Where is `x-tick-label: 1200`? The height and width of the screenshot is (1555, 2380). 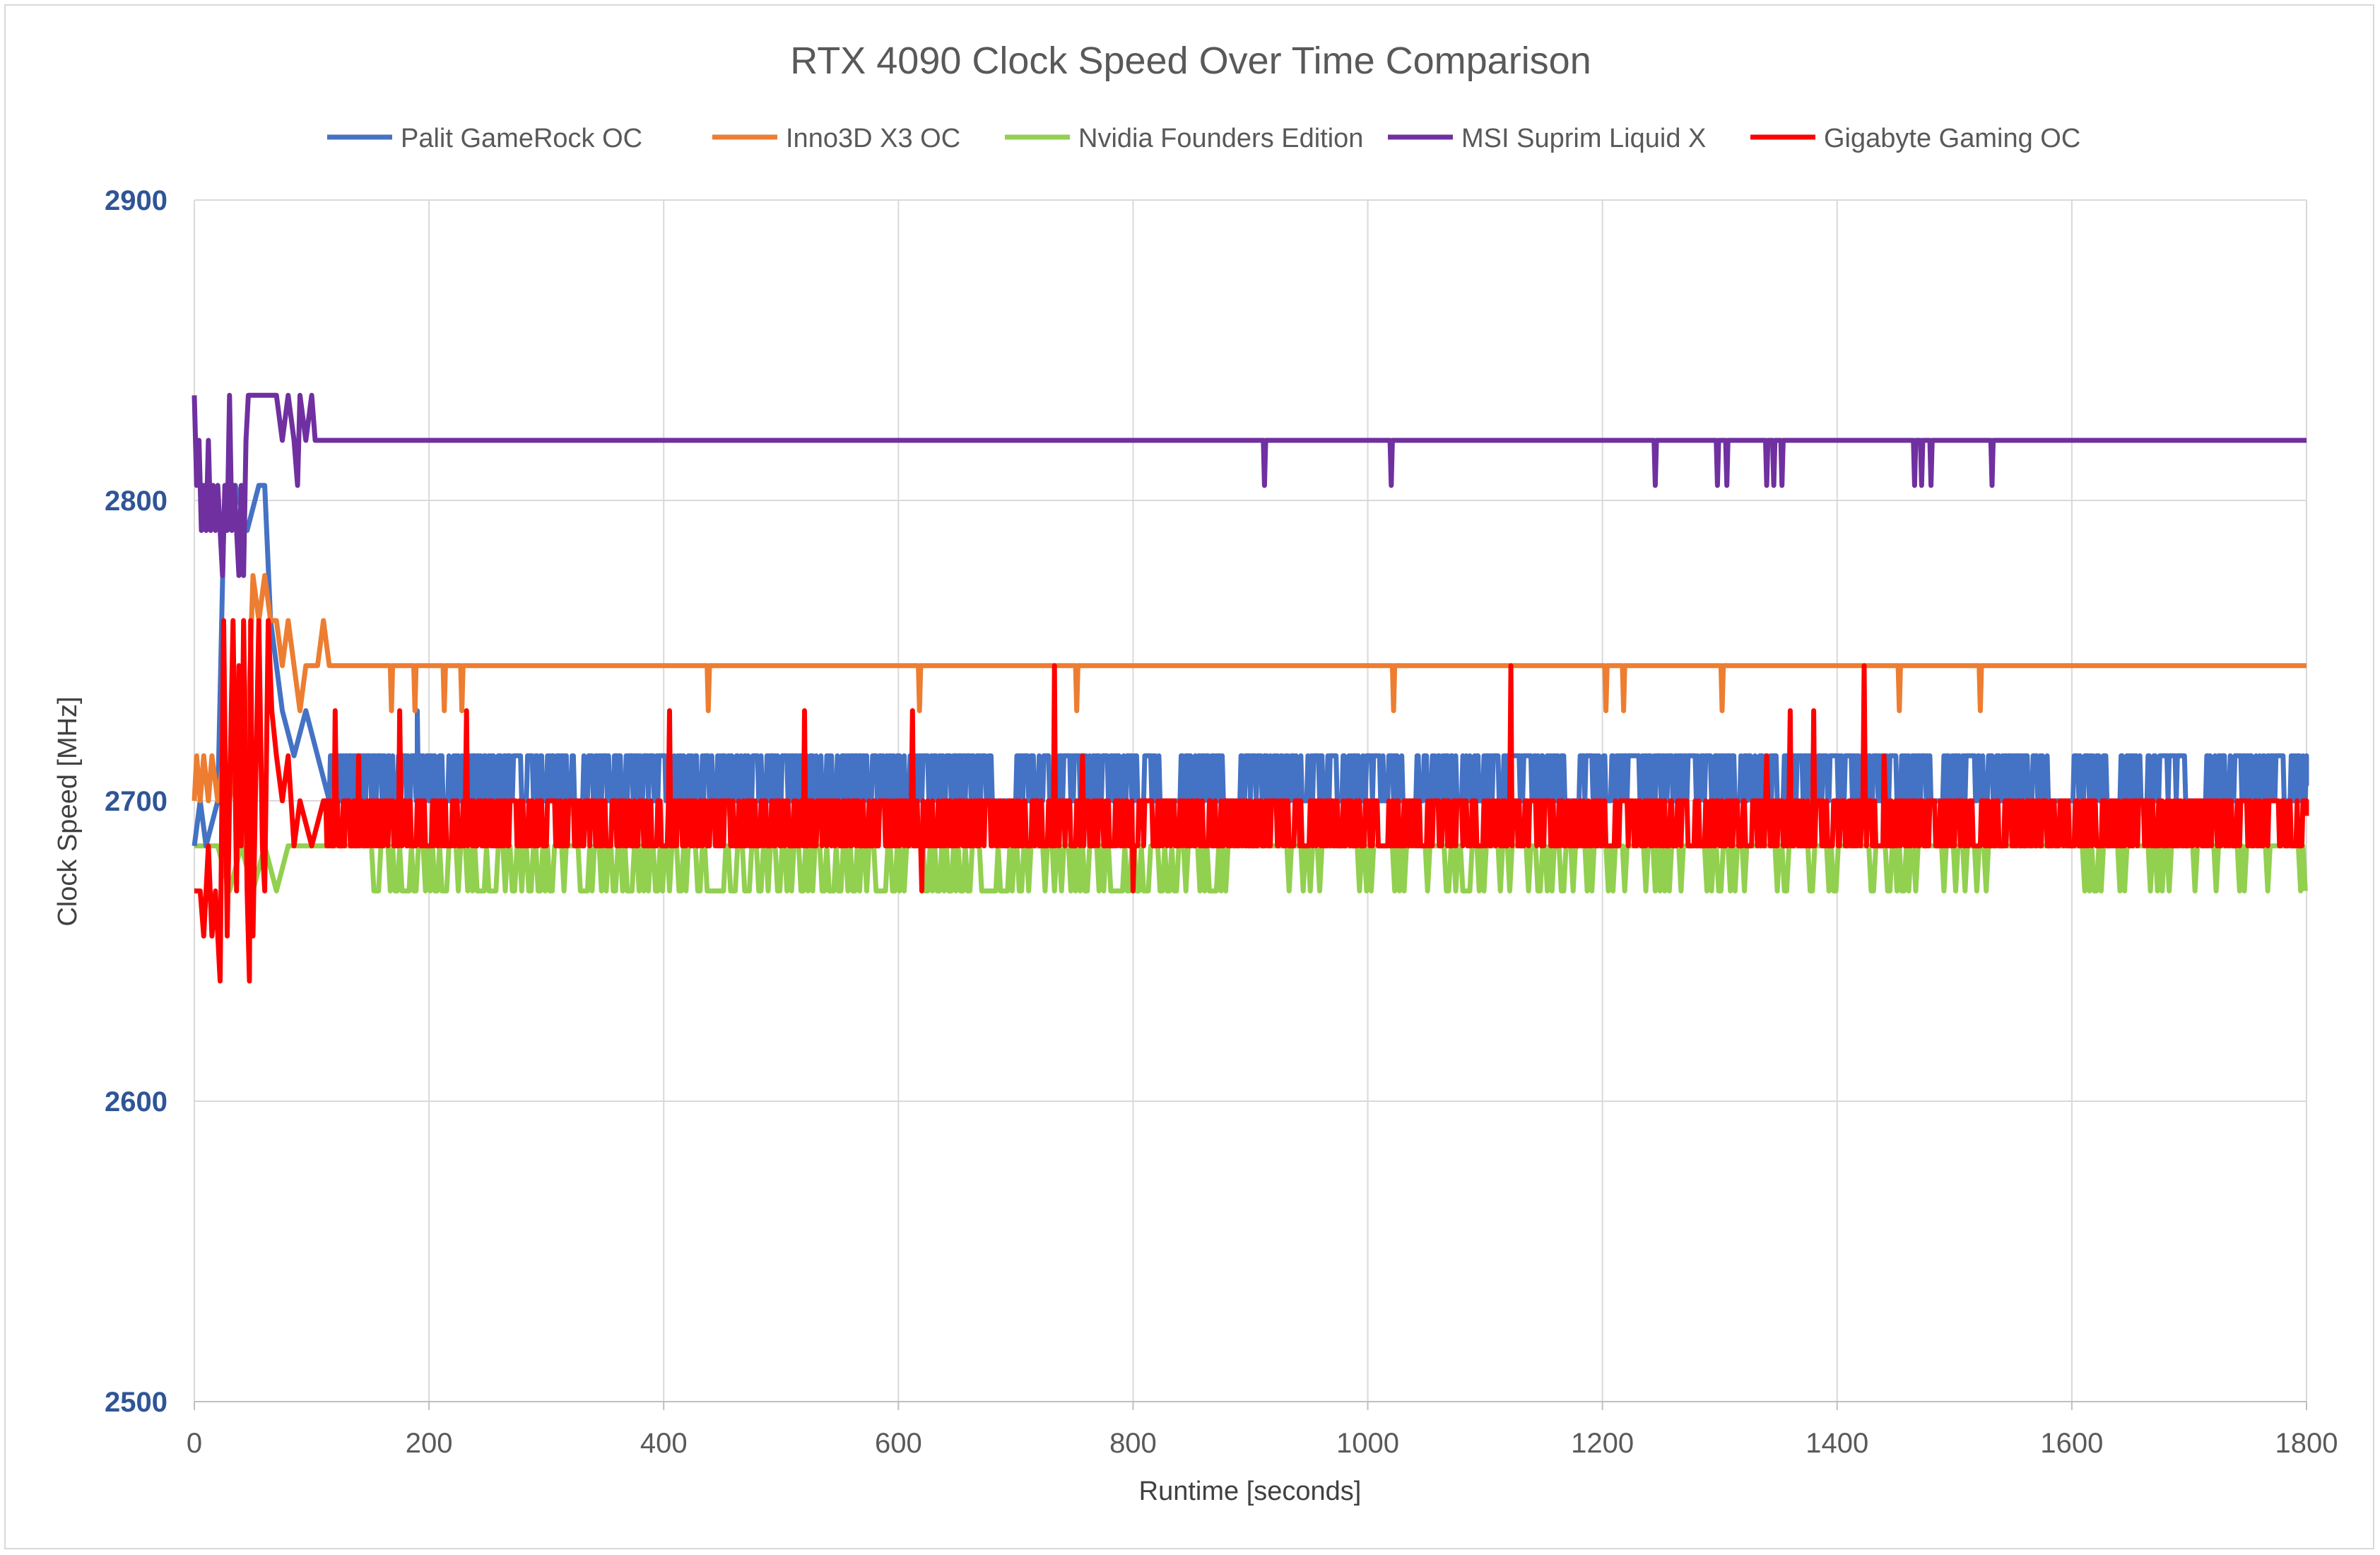
x-tick-label: 1200 is located at coordinates (1602, 1443).